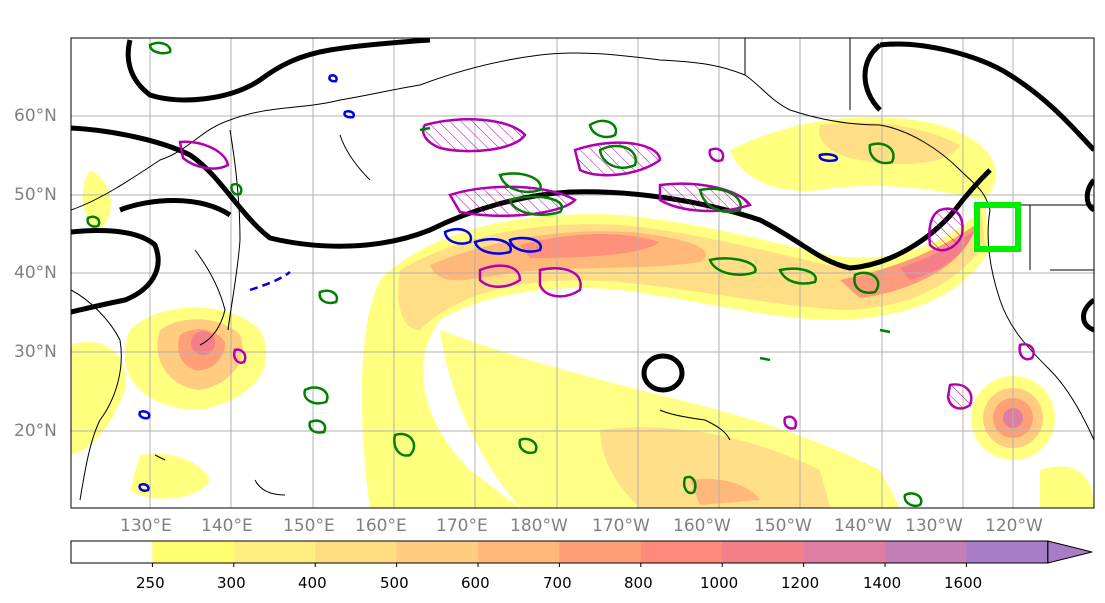  I want to click on lat-label-40n: 40°N, so click(35, 273).